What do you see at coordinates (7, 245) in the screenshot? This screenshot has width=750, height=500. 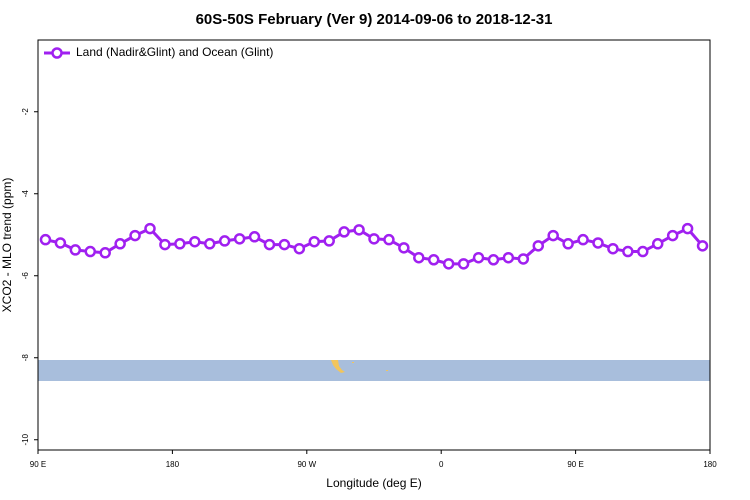 I see `y-axis-label: XCO2 - MLO trend (ppm)` at bounding box center [7, 245].